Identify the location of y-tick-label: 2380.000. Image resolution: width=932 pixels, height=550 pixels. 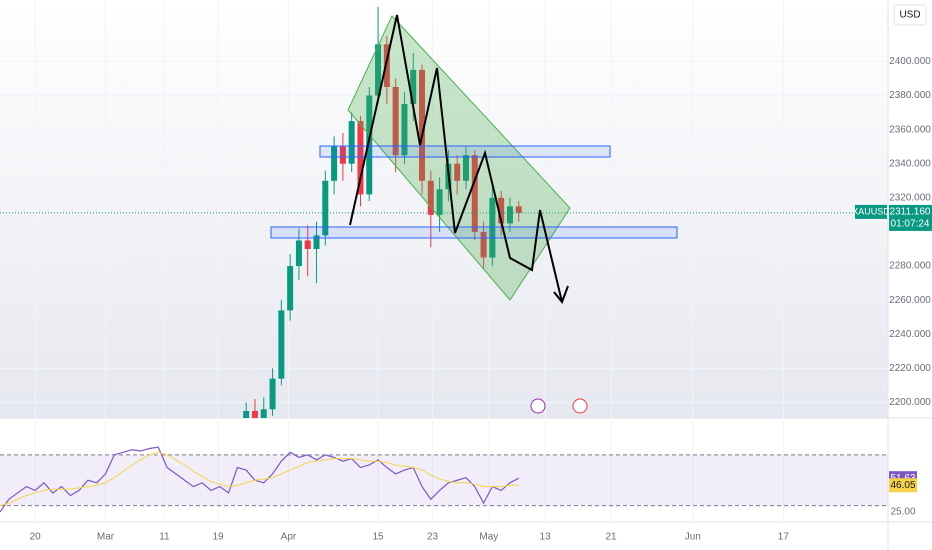
(910, 95).